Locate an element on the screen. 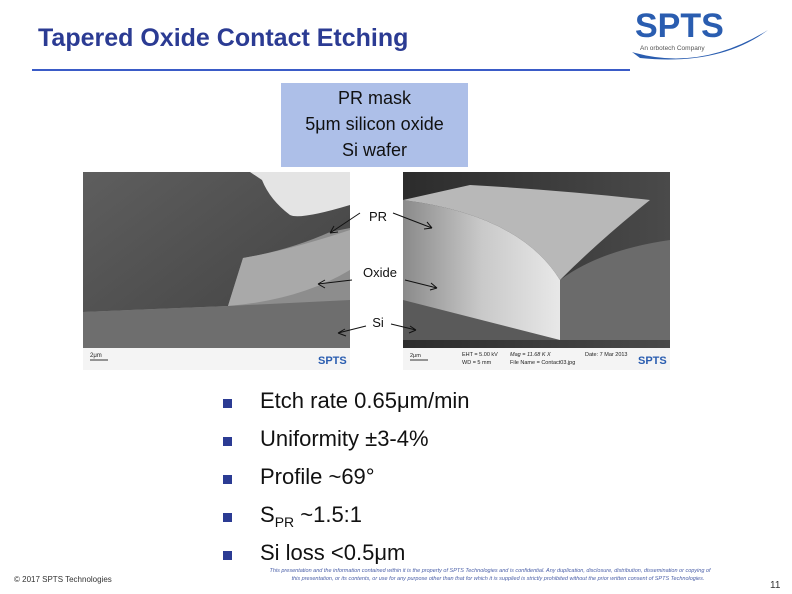 The image size is (792, 594). sem-info: Date: 7 Mar 2013 is located at coordinates (606, 355).